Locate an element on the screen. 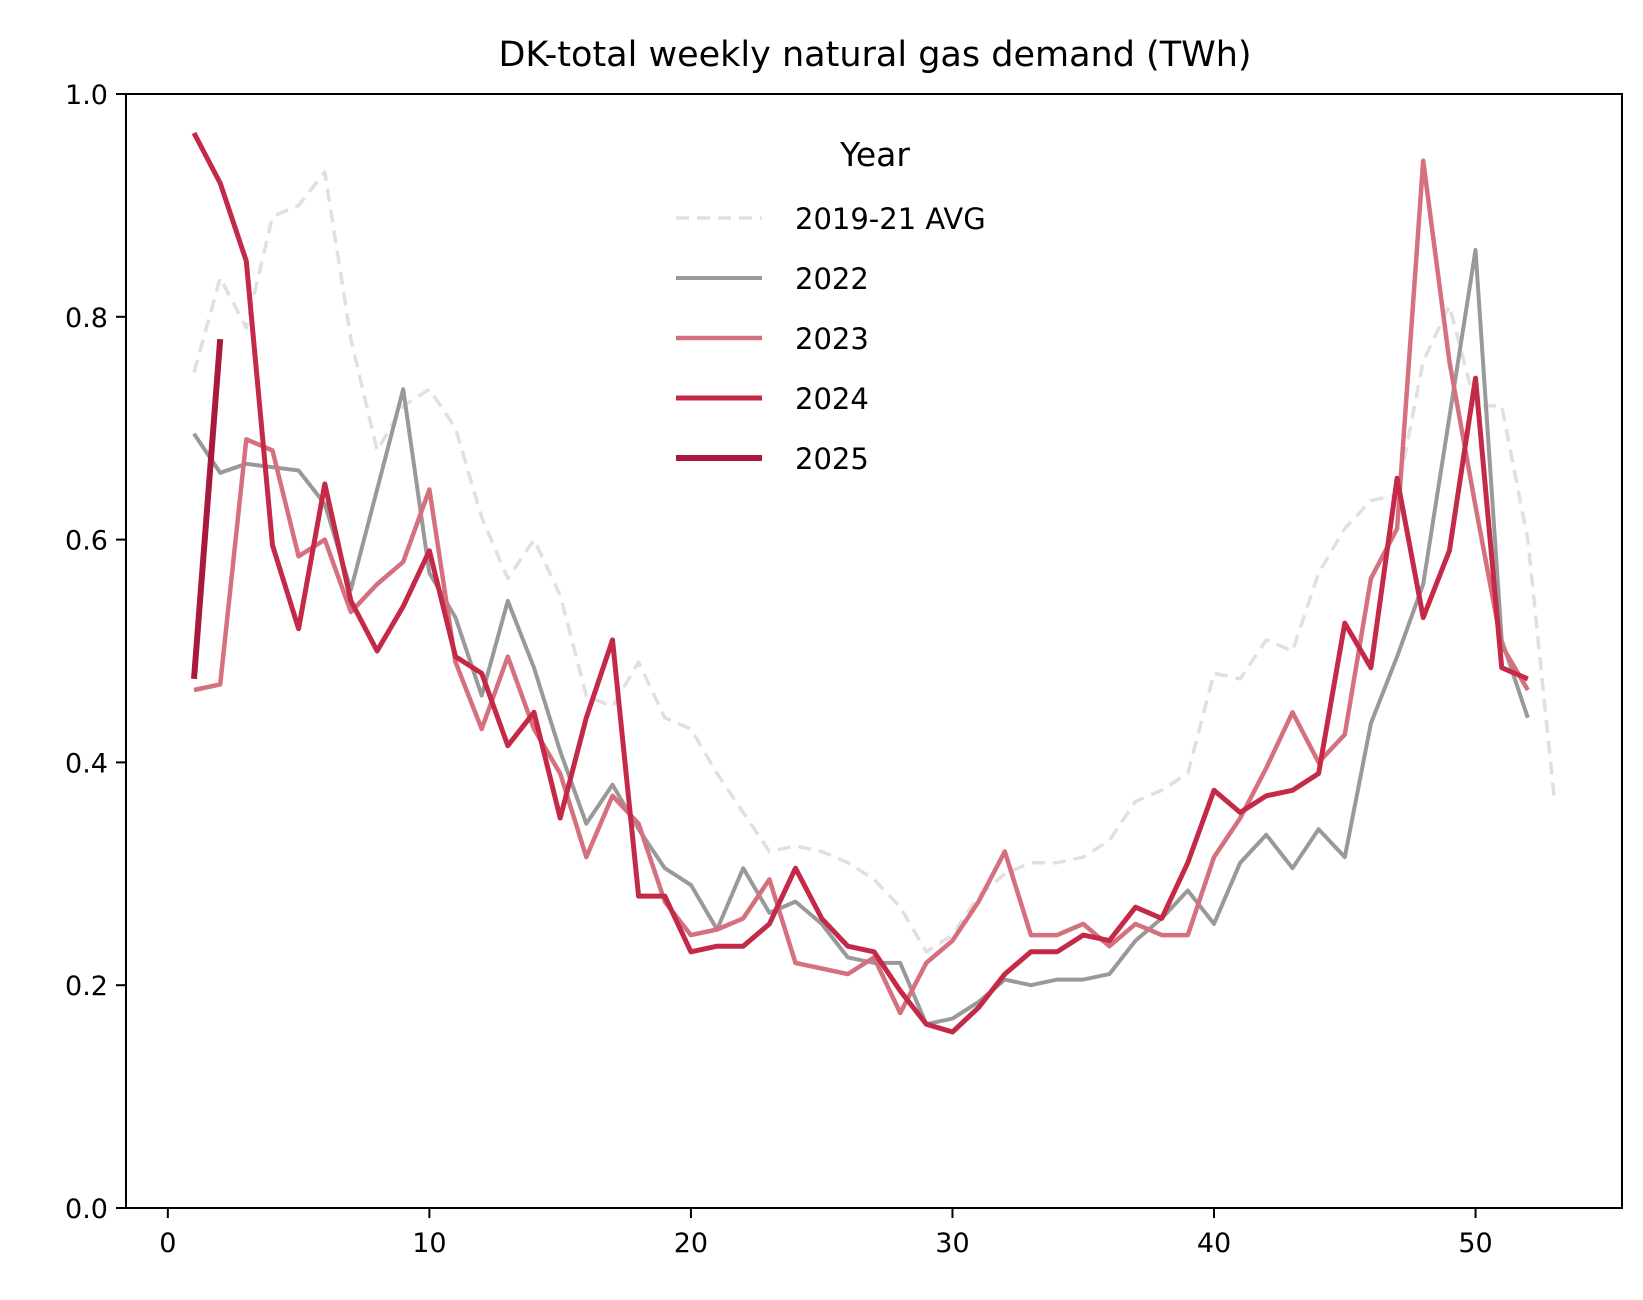 The height and width of the screenshot is (1300, 1643). legend-label-2024: 2024 is located at coordinates (832, 399).